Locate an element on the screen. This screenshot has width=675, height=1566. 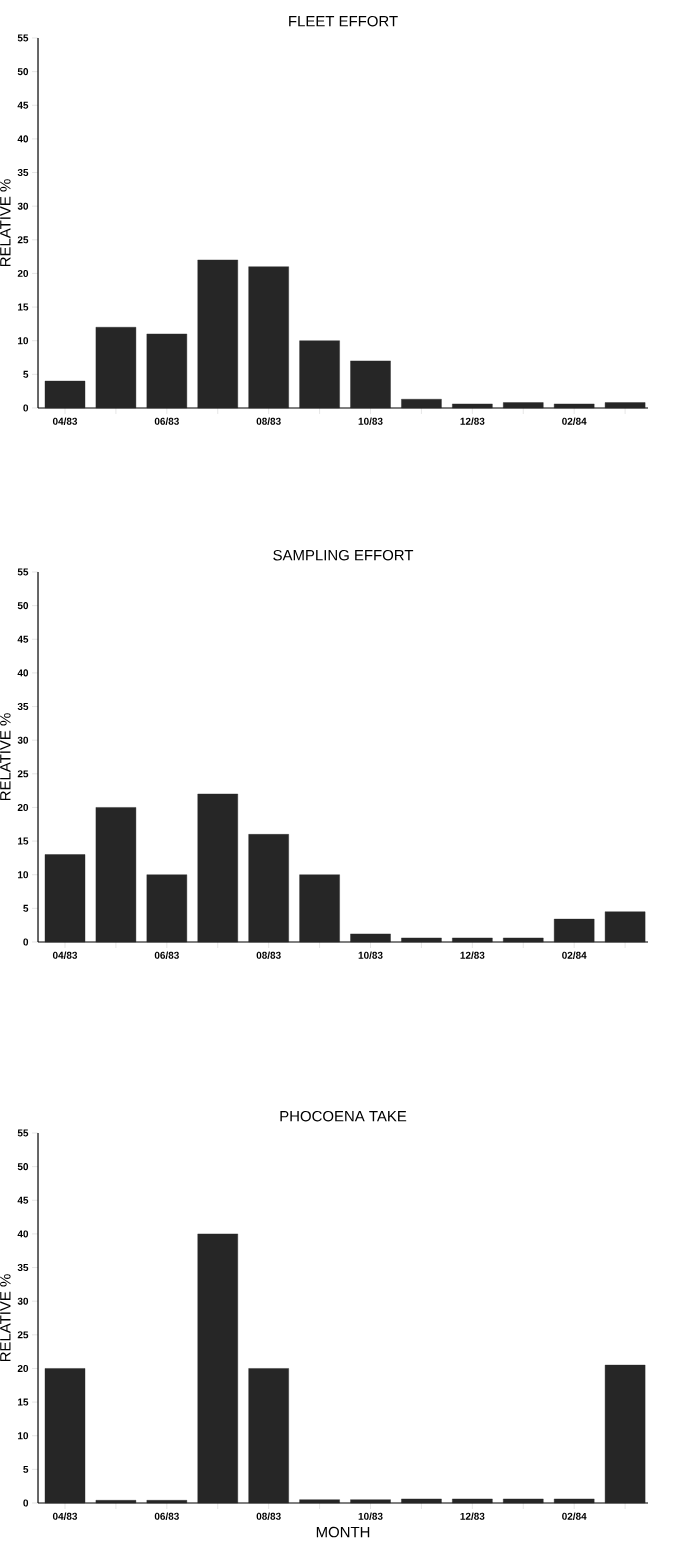
chart-title: SAMPLING EFFORT is located at coordinates (343, 555).